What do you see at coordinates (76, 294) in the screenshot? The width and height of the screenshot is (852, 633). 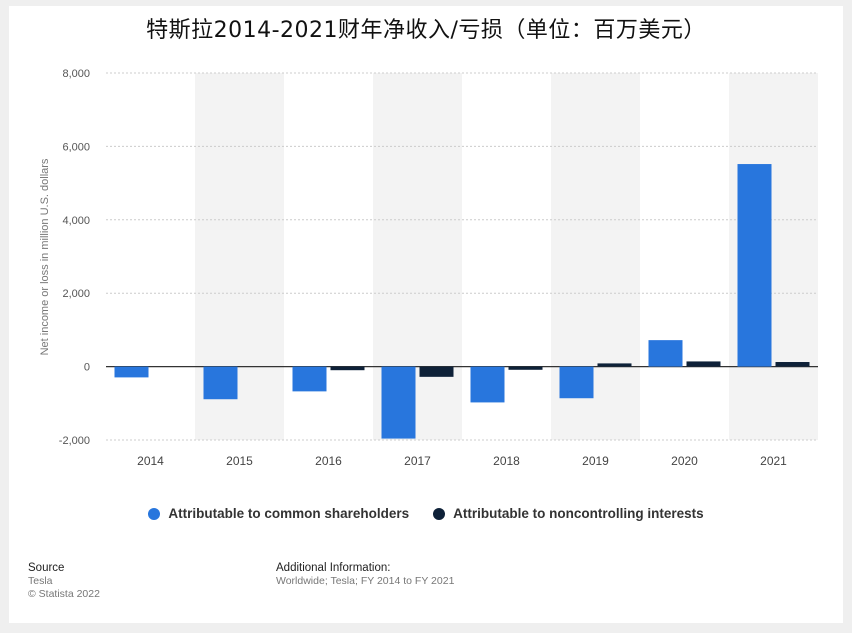 I see `y-tick-label: 2,000` at bounding box center [76, 294].